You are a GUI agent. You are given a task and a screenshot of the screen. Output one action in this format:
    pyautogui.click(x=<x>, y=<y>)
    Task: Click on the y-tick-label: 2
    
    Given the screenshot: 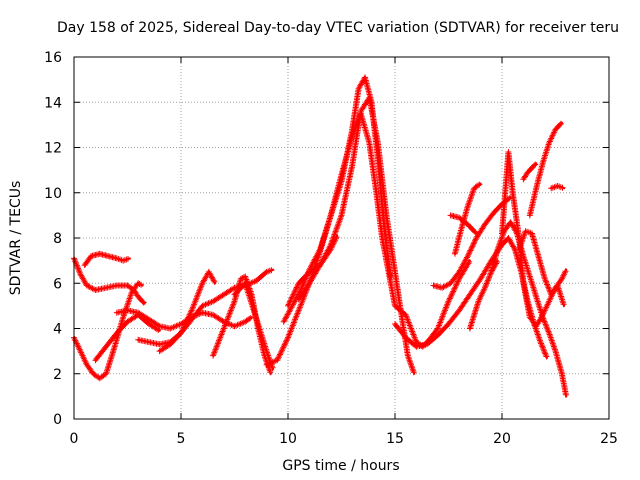 What is the action you would take?
    pyautogui.click(x=57, y=375)
    